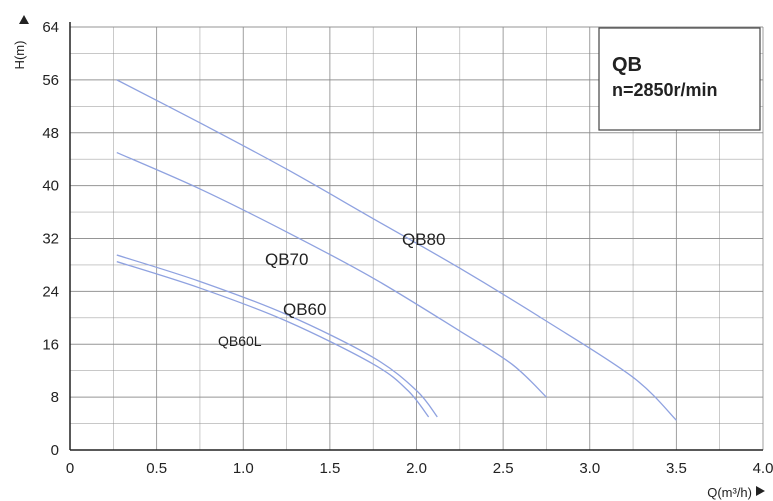 The image size is (773, 501). What do you see at coordinates (763, 468) in the screenshot?
I see `x-tick-label: 4.0` at bounding box center [763, 468].